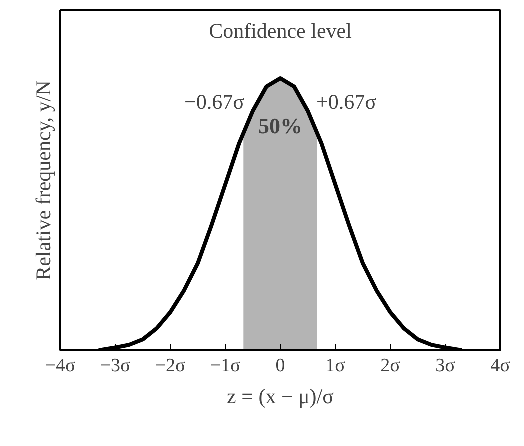 This screenshot has width=524, height=446. I want to click on x-tick-label: 2σ, so click(390, 366).